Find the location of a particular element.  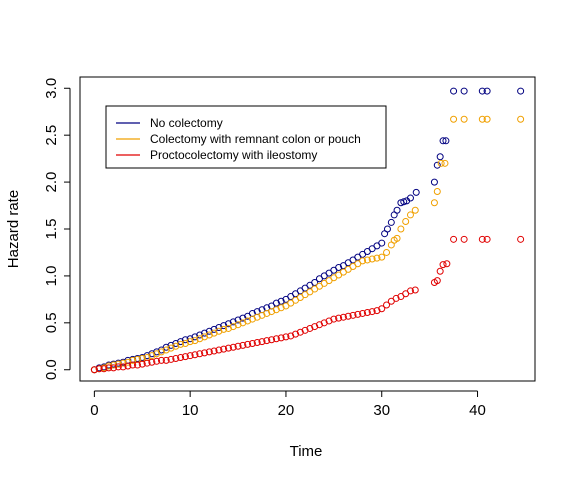

y-tick-label: 0.0 is located at coordinates (51, 369).